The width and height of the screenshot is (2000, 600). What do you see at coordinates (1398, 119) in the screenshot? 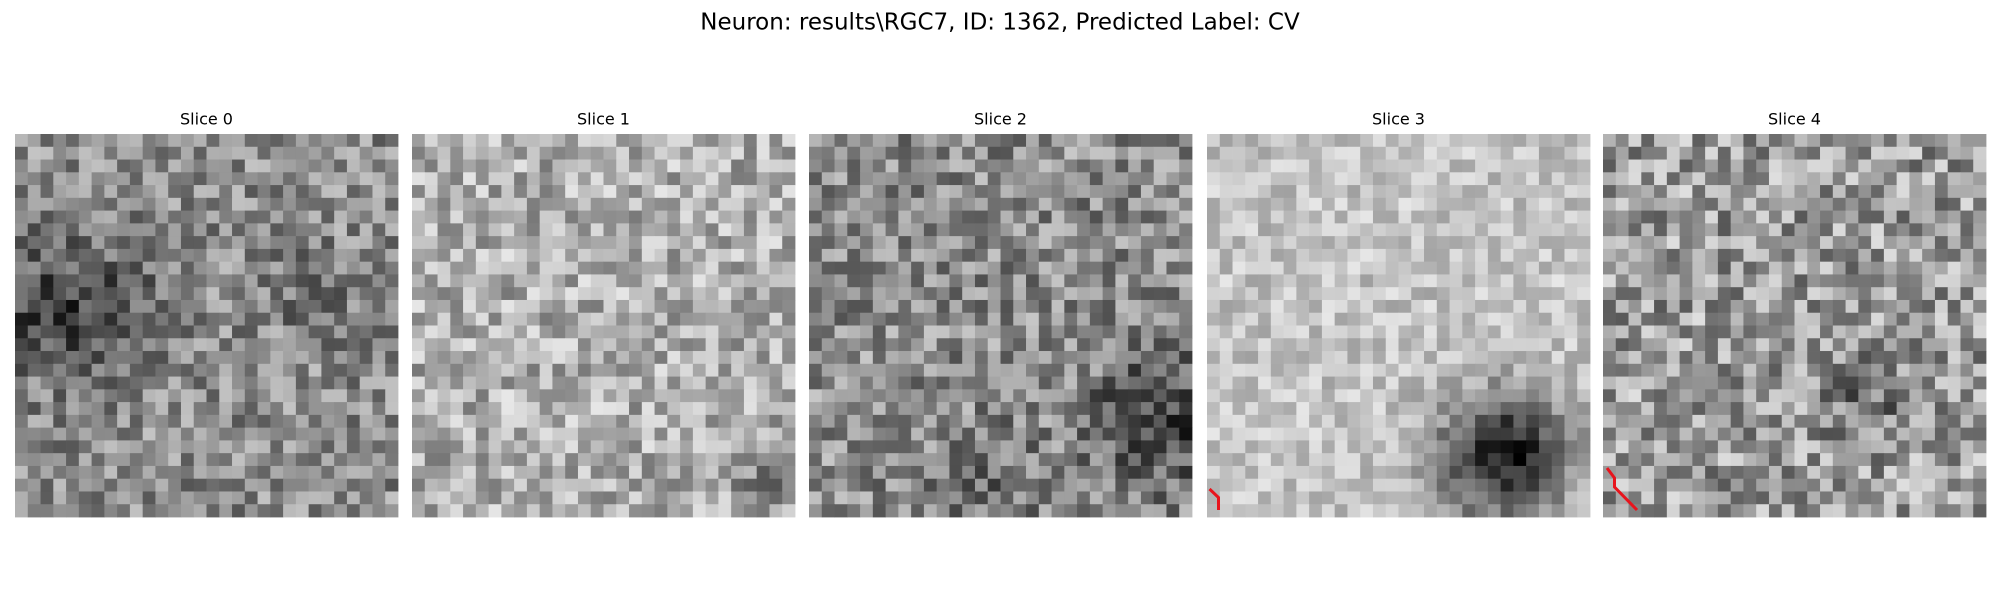
I see `panel-title: Slice 3` at bounding box center [1398, 119].